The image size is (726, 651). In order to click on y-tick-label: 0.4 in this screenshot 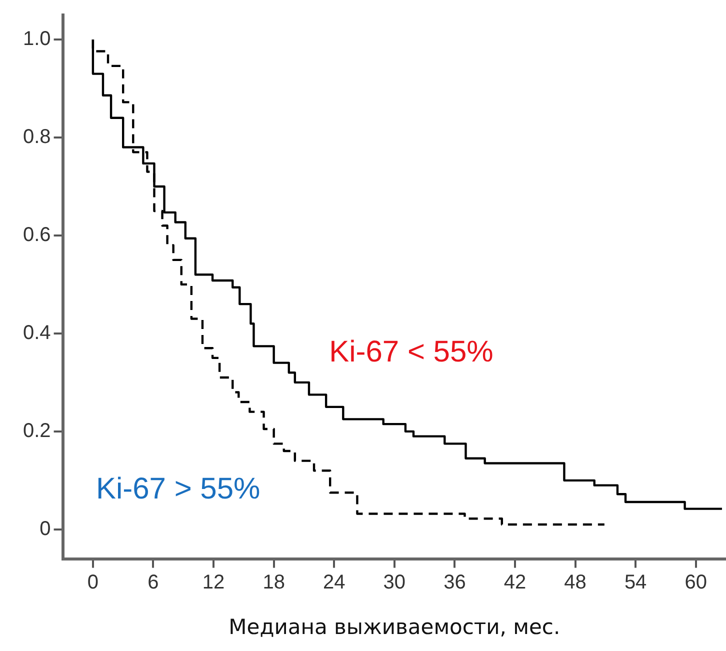, I will do `click(36, 333)`.